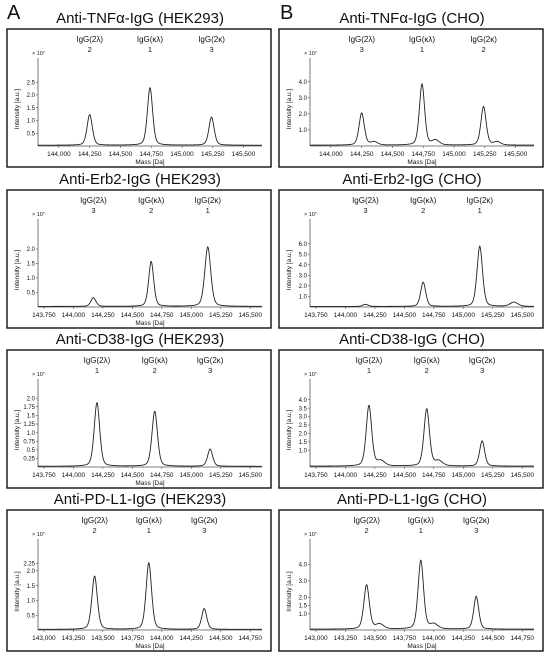  I want to click on chart-title-cd38-hek293: Anti-CD38-IgG (HEK293), so click(140, 339).